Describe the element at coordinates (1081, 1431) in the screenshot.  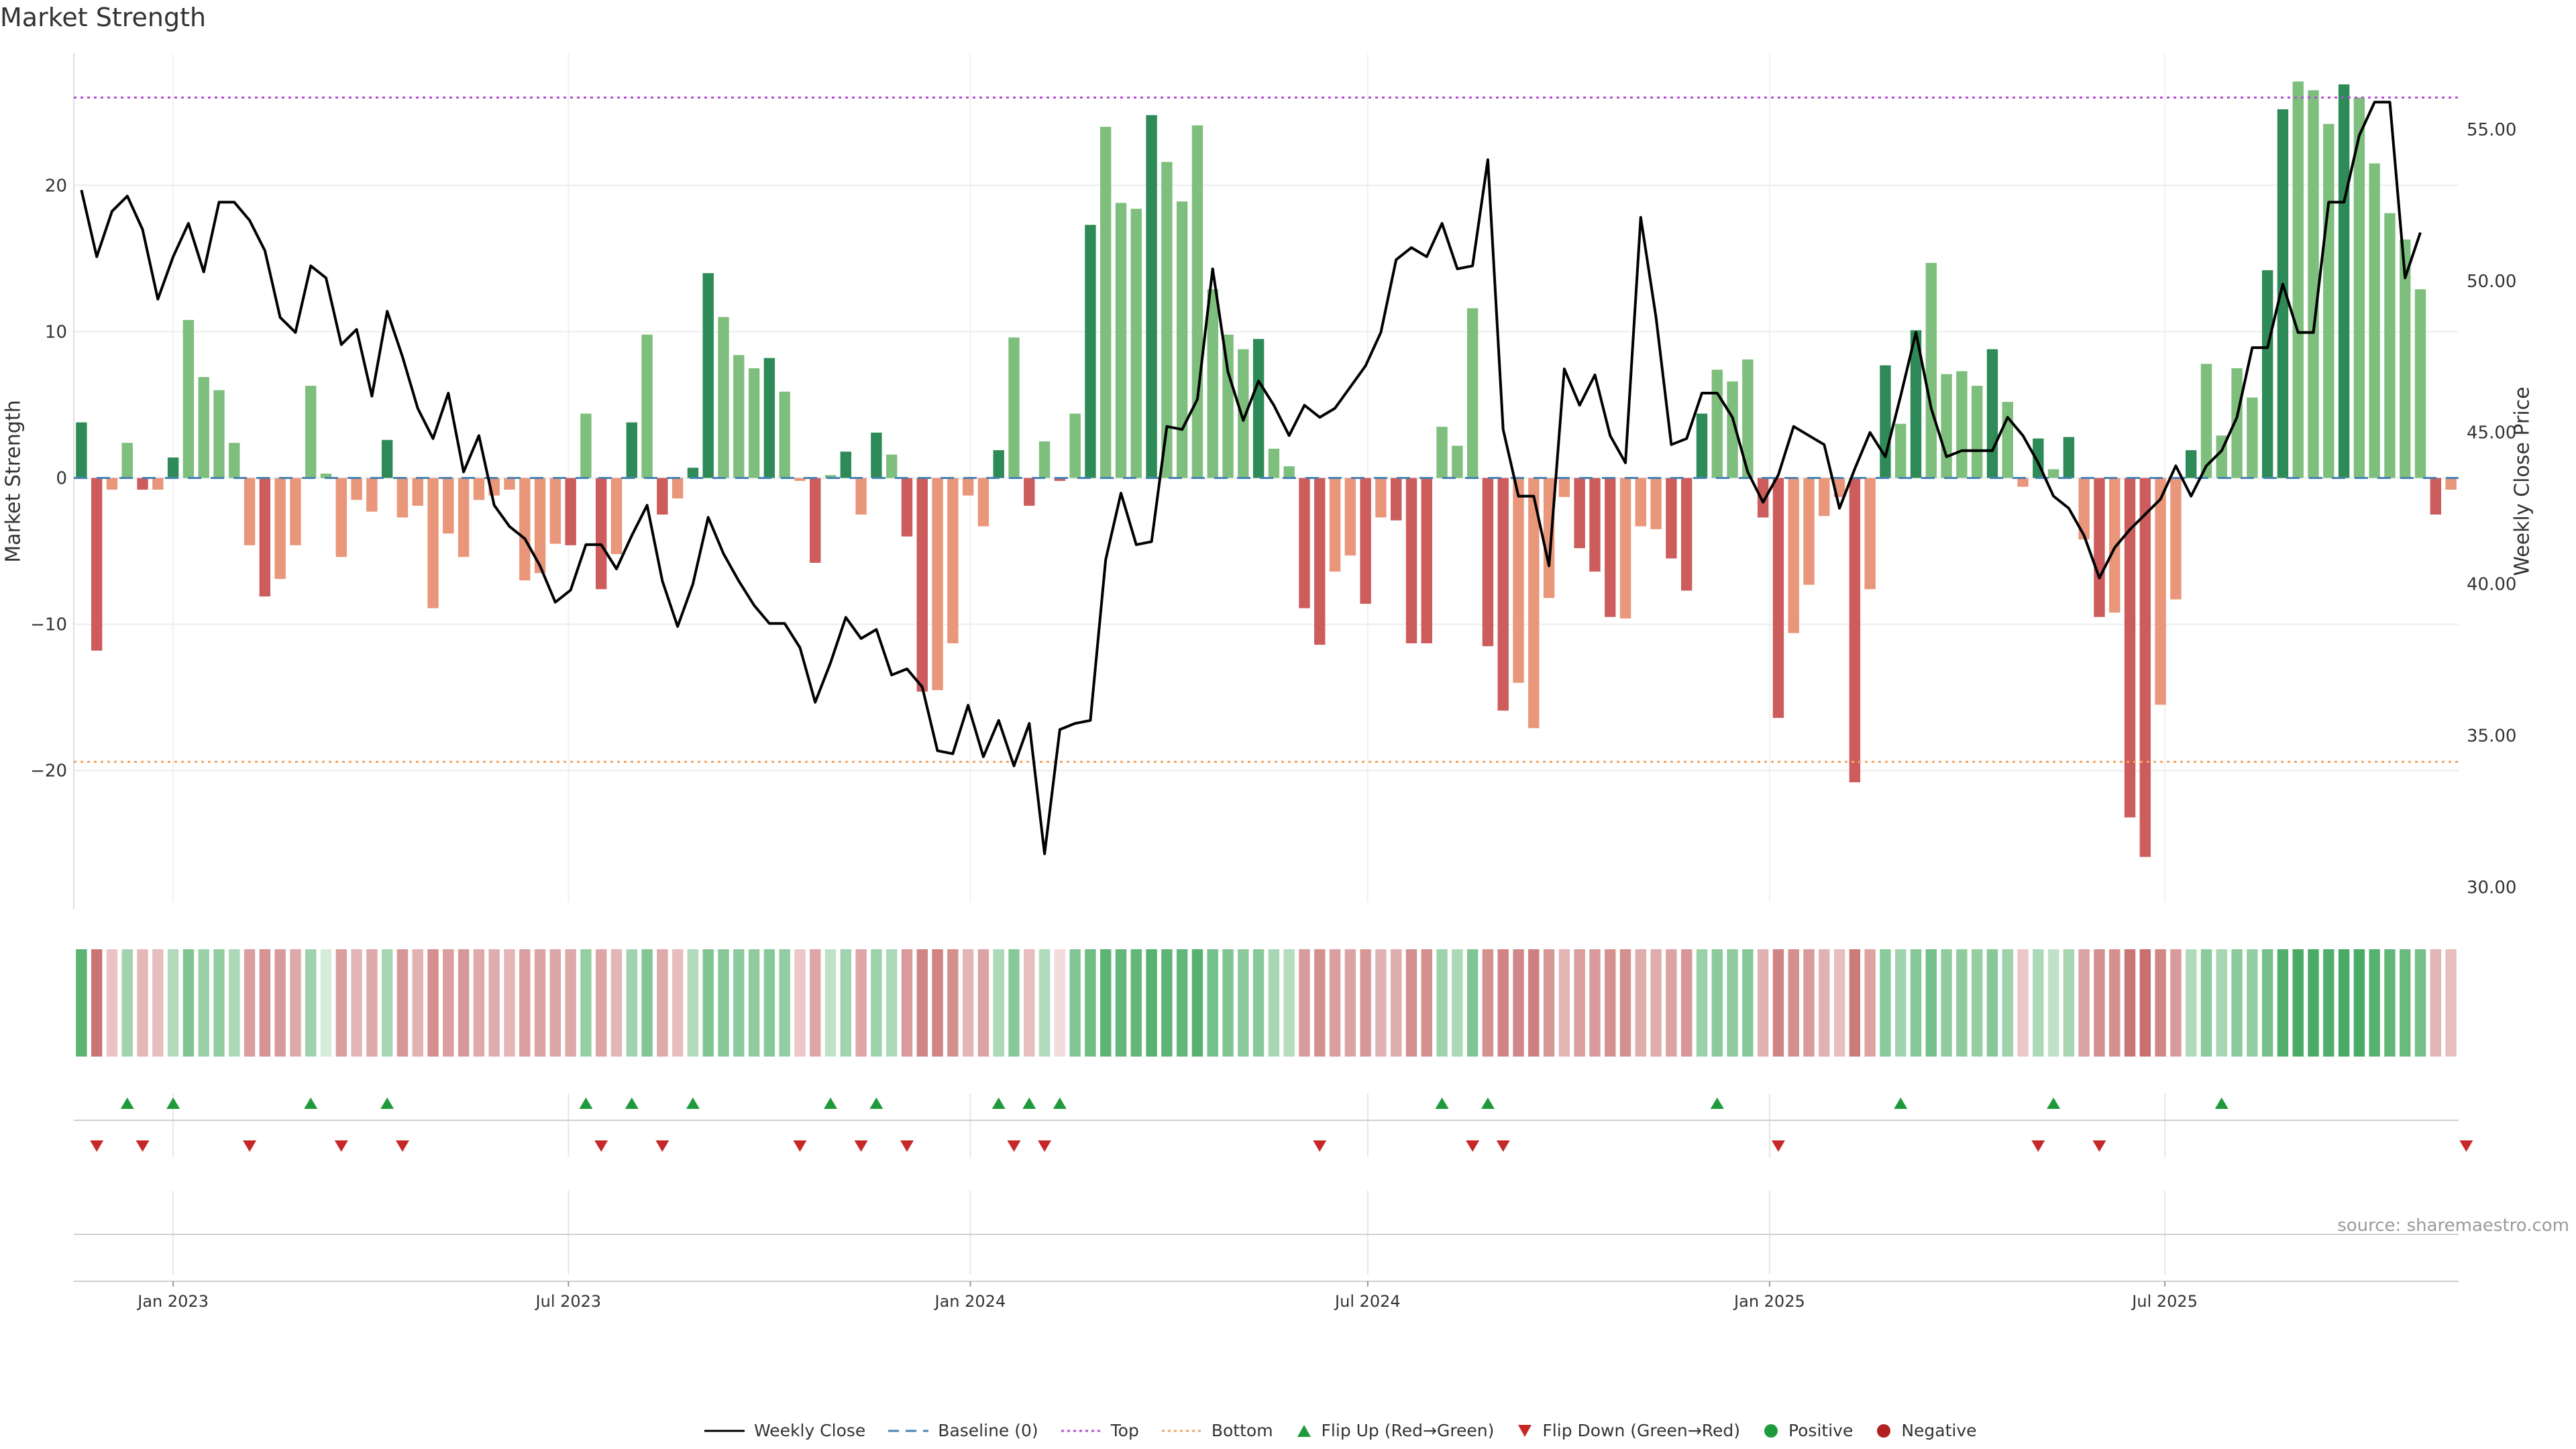
I see `legend-dotted-swatch` at that location.